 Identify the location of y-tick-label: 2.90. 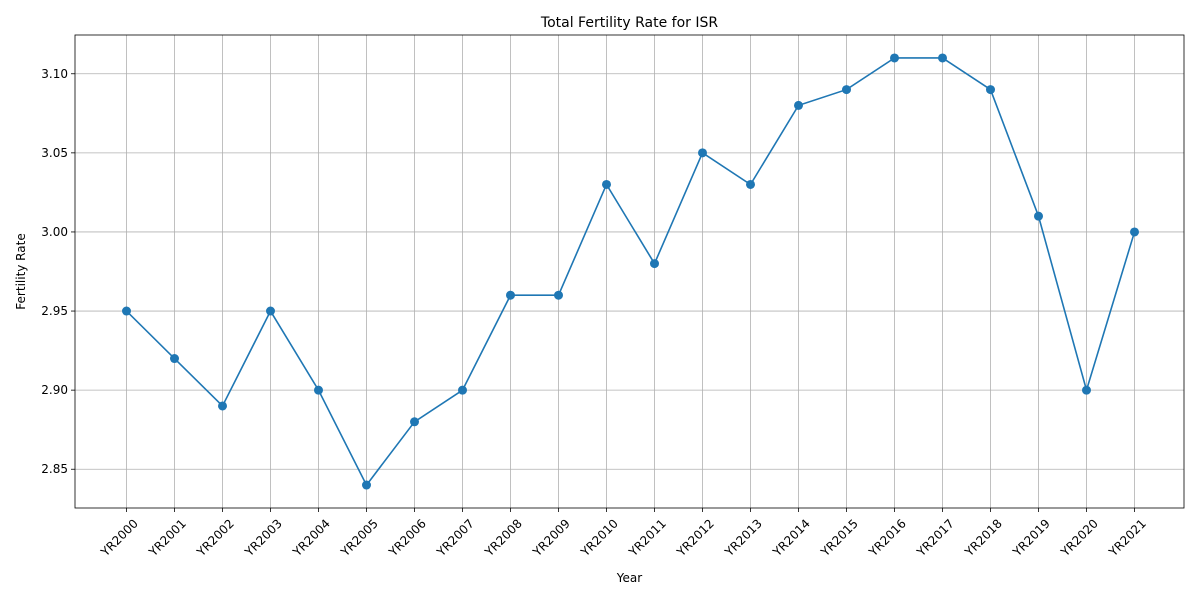
(54, 390).